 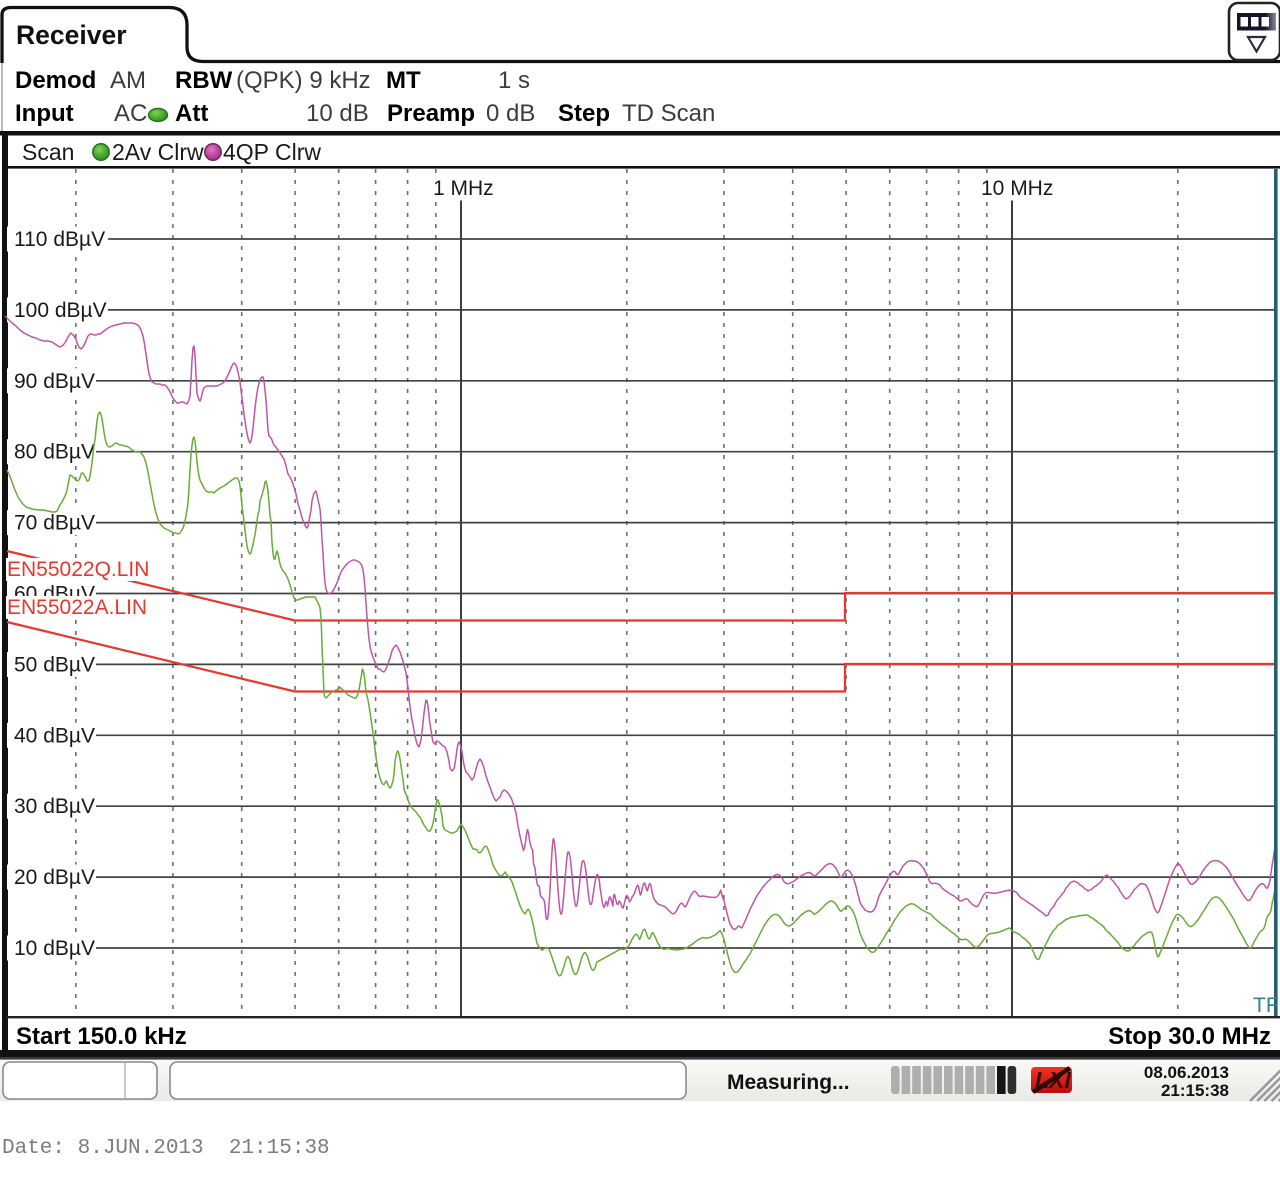 I want to click on svg-text: EN55022Q.LIN, so click(x=78, y=569).